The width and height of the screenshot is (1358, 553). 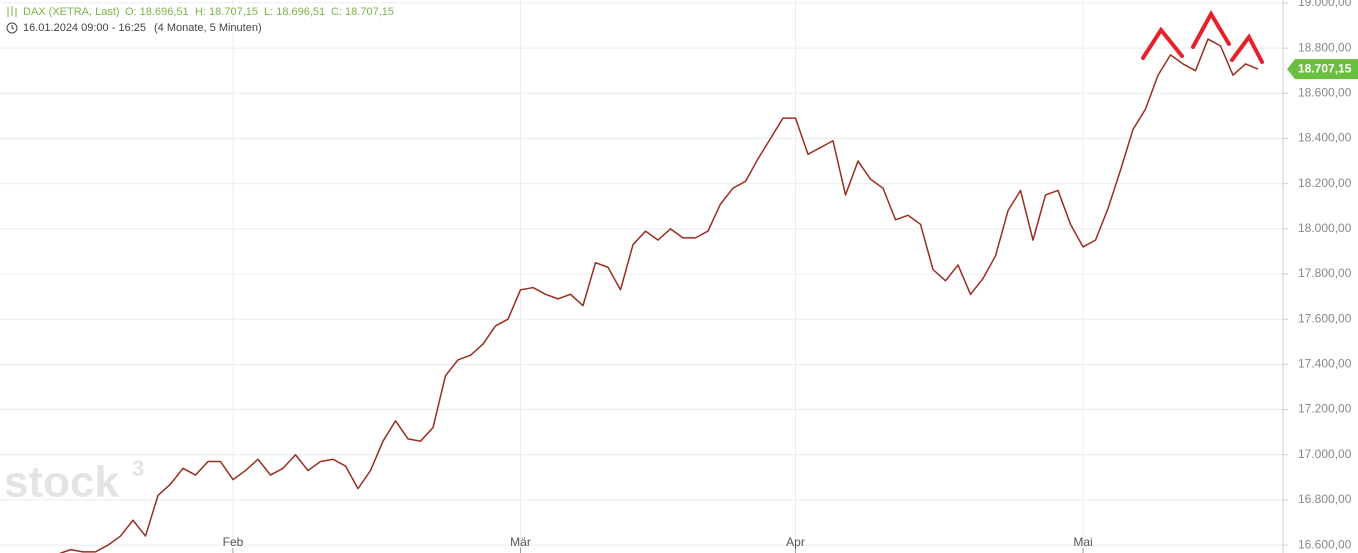 I want to click on high: H: 18.707,15, so click(x=226, y=12).